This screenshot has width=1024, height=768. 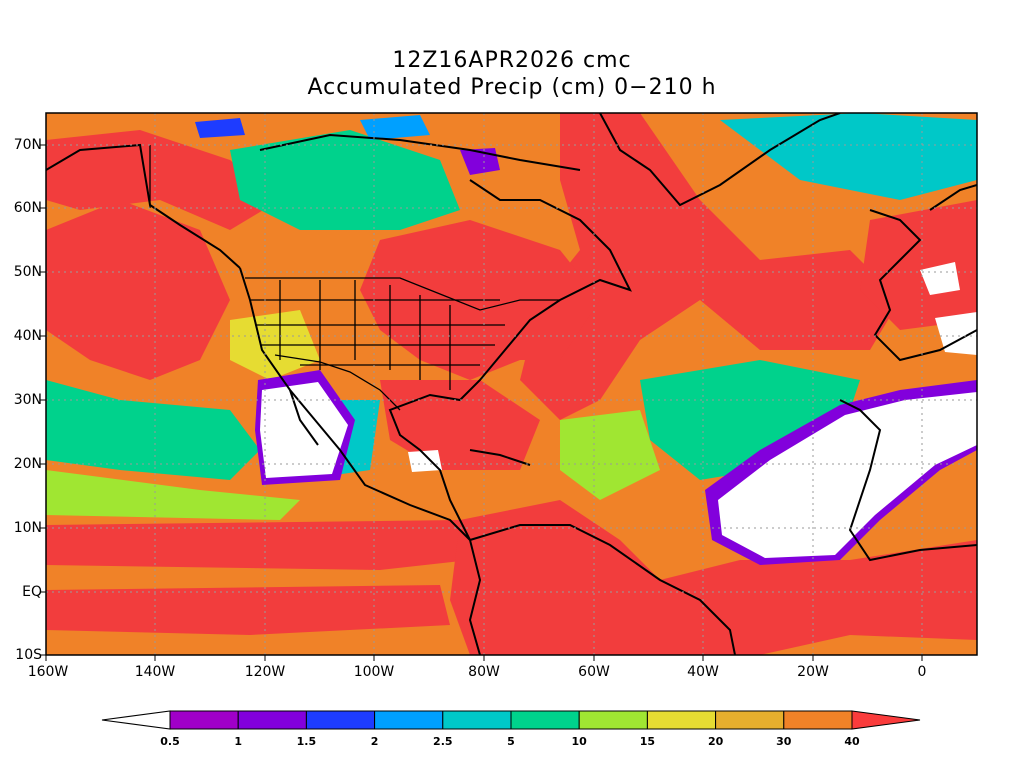 I want to click on map-title-line1: 12Z16APR2026 cmc, so click(x=512, y=60).